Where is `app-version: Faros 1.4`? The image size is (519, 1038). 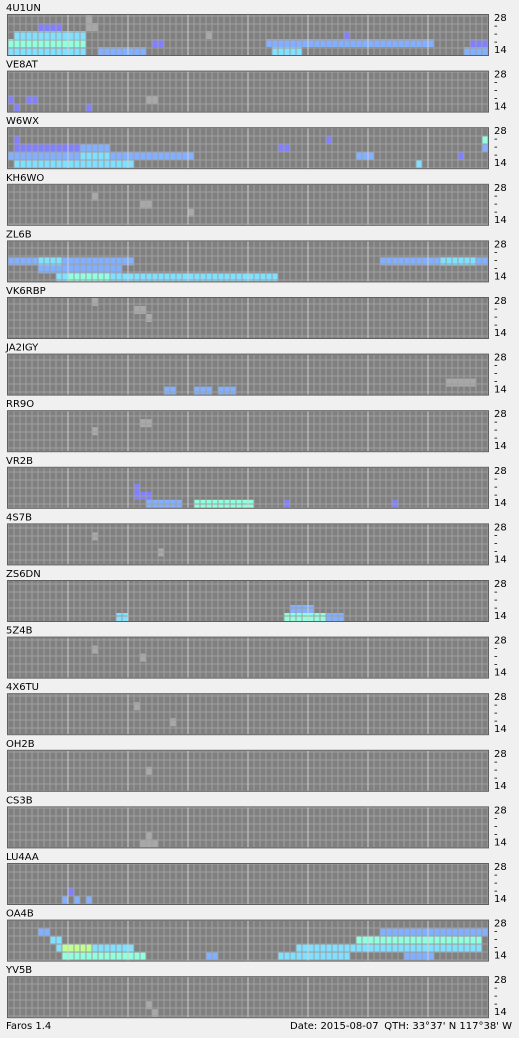
app-version: Faros 1.4 is located at coordinates (28, 1026).